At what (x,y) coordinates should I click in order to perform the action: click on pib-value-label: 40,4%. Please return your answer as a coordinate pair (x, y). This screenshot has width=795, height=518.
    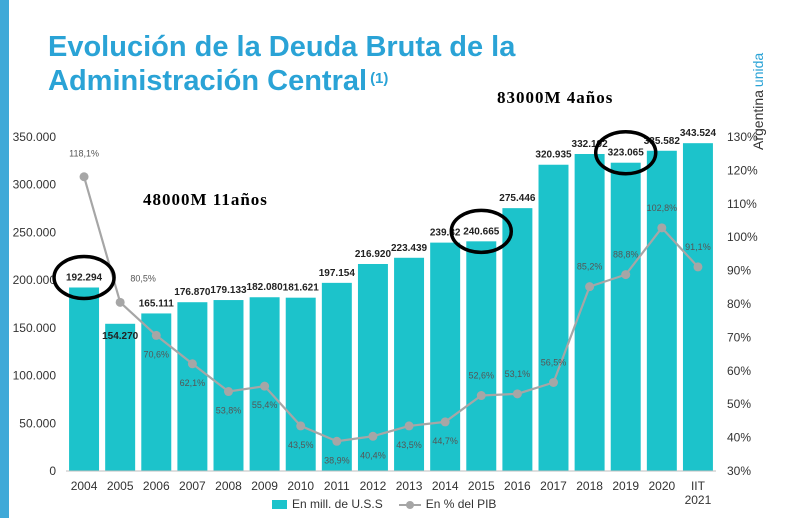
    Looking at the image, I should click on (373, 455).